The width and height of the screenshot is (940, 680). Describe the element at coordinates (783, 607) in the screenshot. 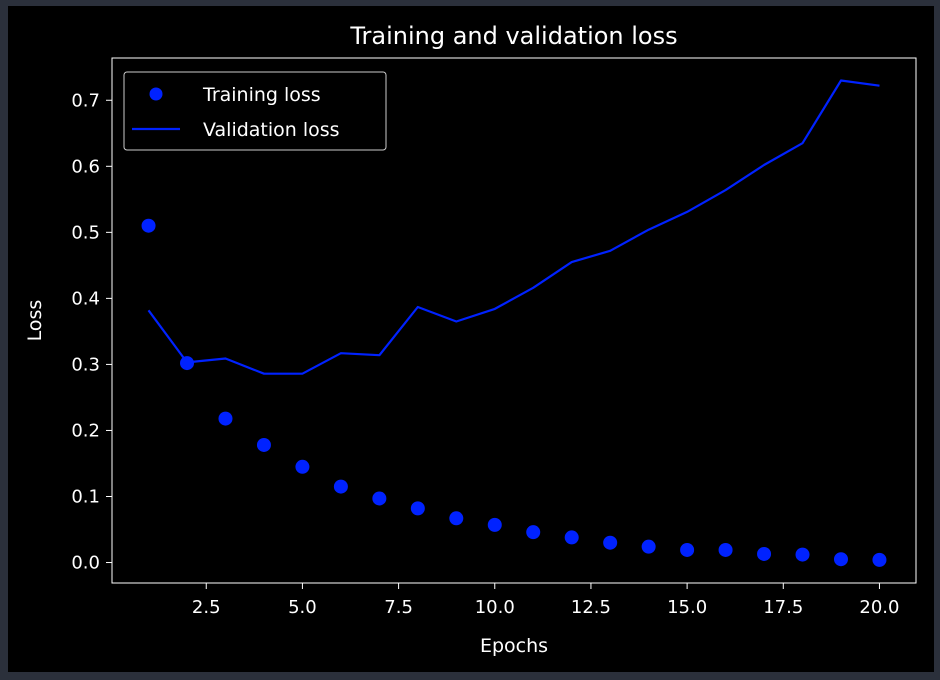

I see `x-tick-label: 17.5` at that location.